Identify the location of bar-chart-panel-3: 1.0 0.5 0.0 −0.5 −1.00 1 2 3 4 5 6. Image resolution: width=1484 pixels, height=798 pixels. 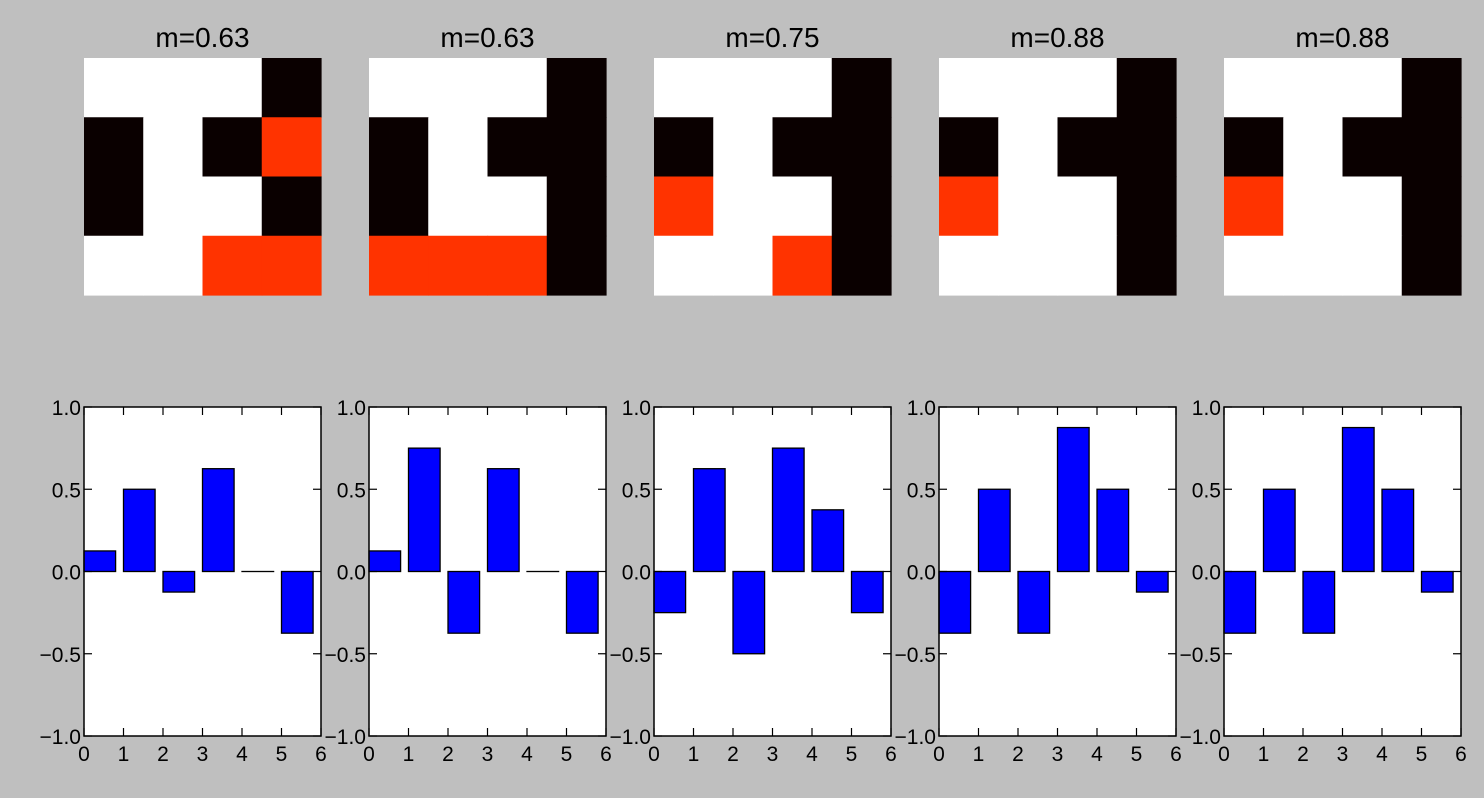
(1038, 581).